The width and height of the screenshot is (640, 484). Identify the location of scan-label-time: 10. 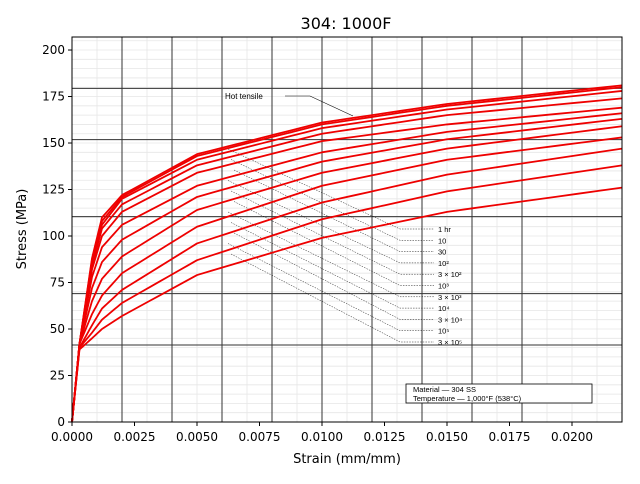
(442, 240).